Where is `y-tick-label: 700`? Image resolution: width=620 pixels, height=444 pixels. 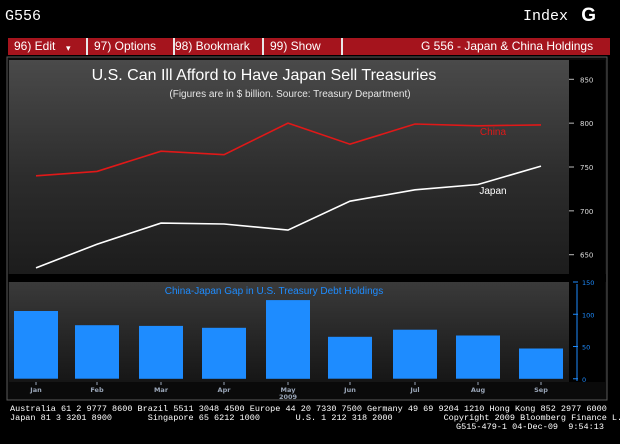
y-tick-label: 700 is located at coordinates (586, 212).